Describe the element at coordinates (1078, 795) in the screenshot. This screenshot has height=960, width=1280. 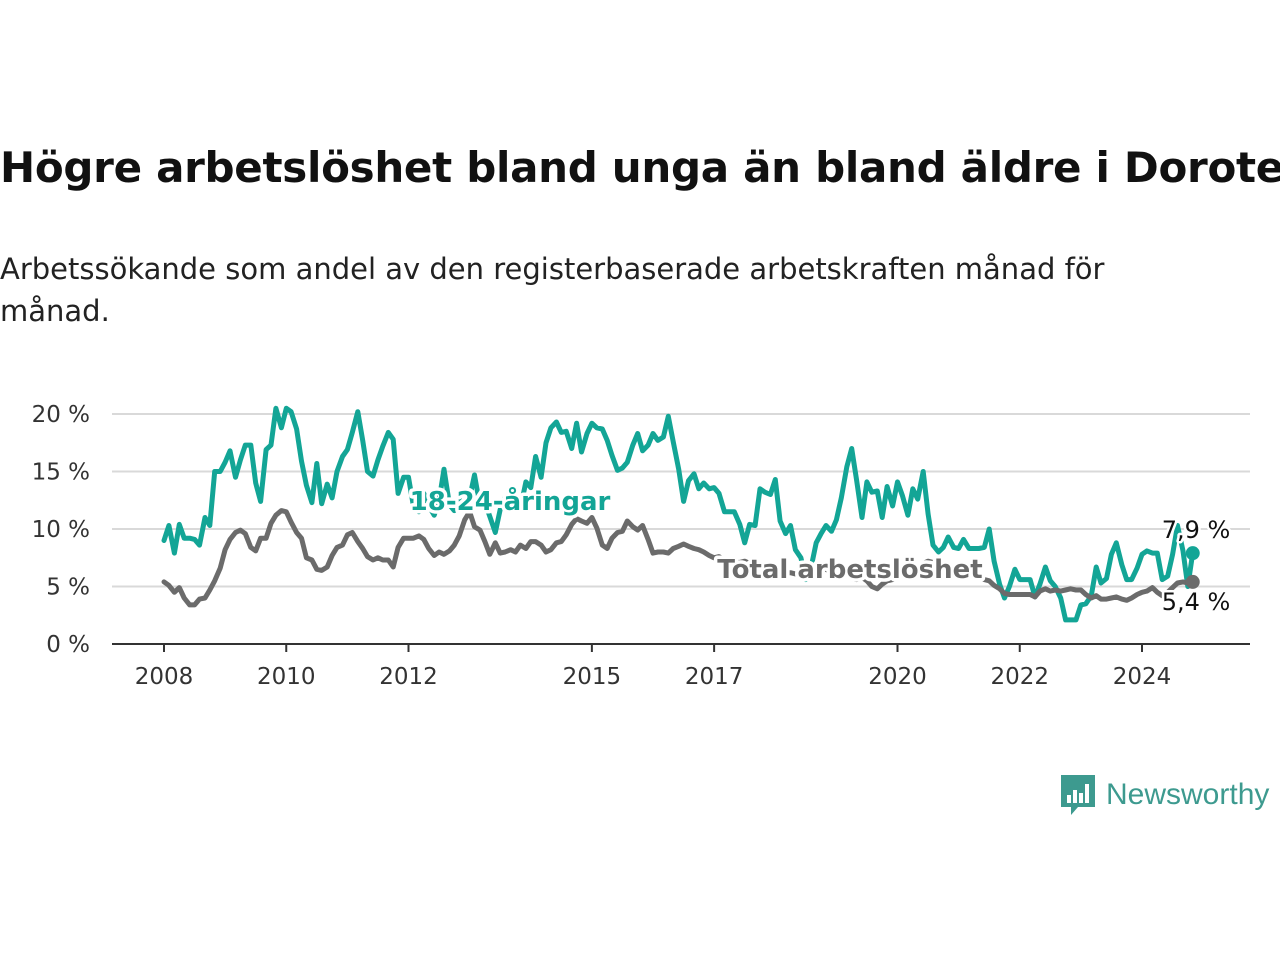
I see `bar-chart-speech-bubble-icon` at that location.